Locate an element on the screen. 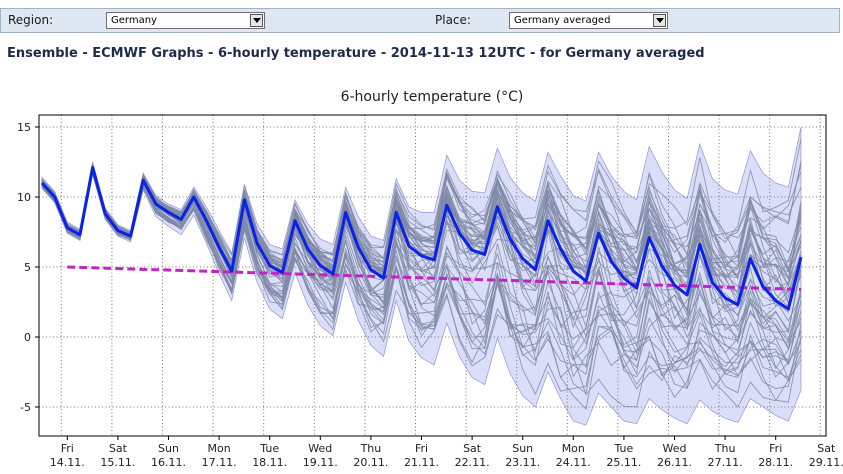  climate-mean-line is located at coordinates (434, 278).